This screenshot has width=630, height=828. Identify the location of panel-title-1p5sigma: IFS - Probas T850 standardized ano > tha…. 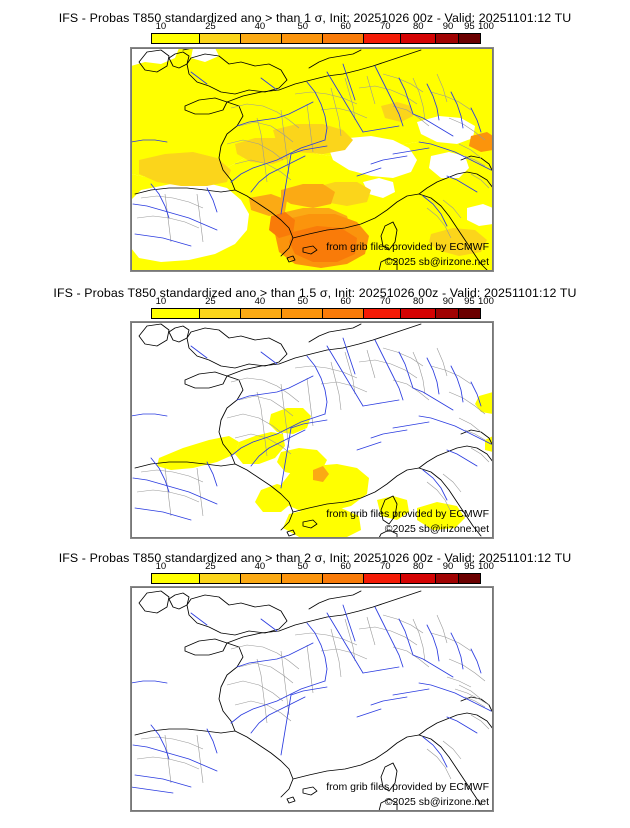
(315, 293).